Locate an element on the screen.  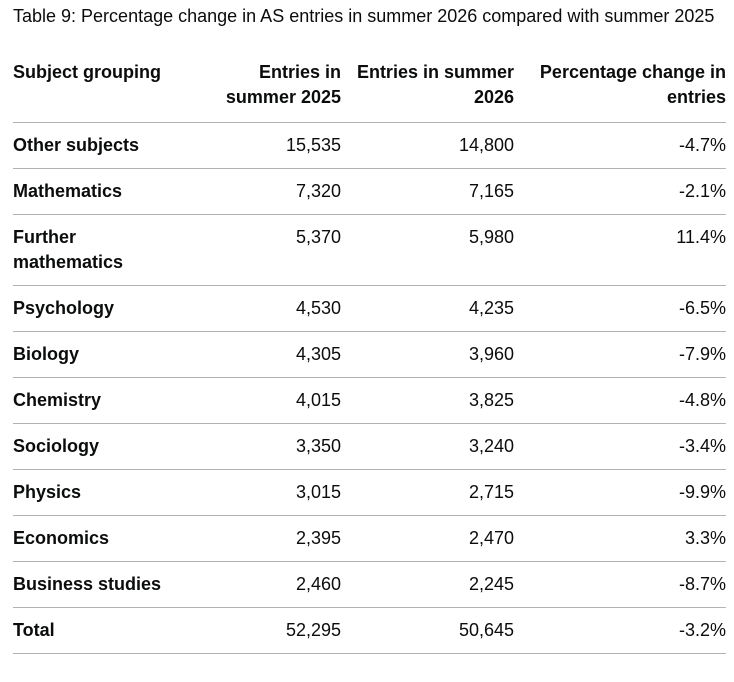
table-row: Business studies 2,460 2,245 -8.7% is located at coordinates (369, 584).